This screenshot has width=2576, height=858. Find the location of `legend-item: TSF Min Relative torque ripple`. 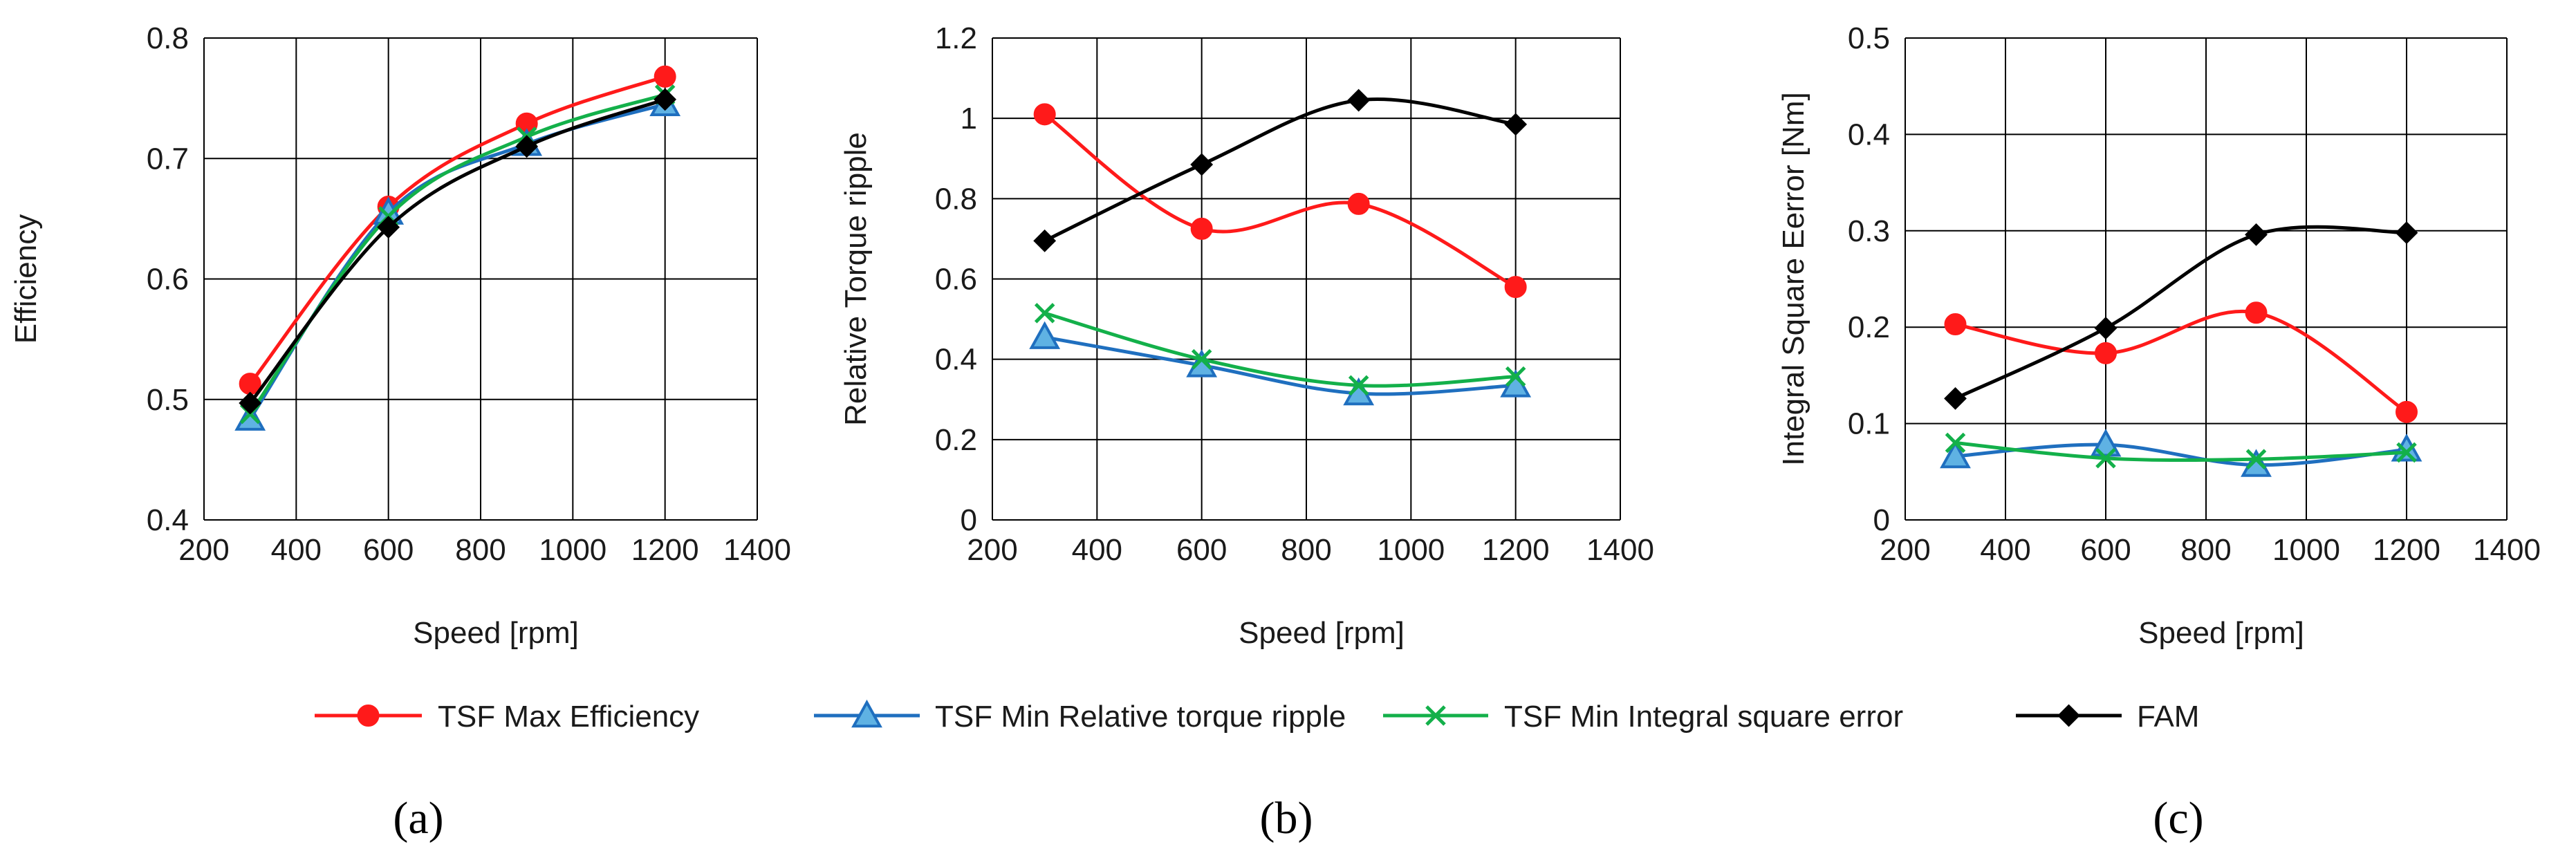

legend-item: TSF Min Relative torque ripple is located at coordinates (1080, 716).